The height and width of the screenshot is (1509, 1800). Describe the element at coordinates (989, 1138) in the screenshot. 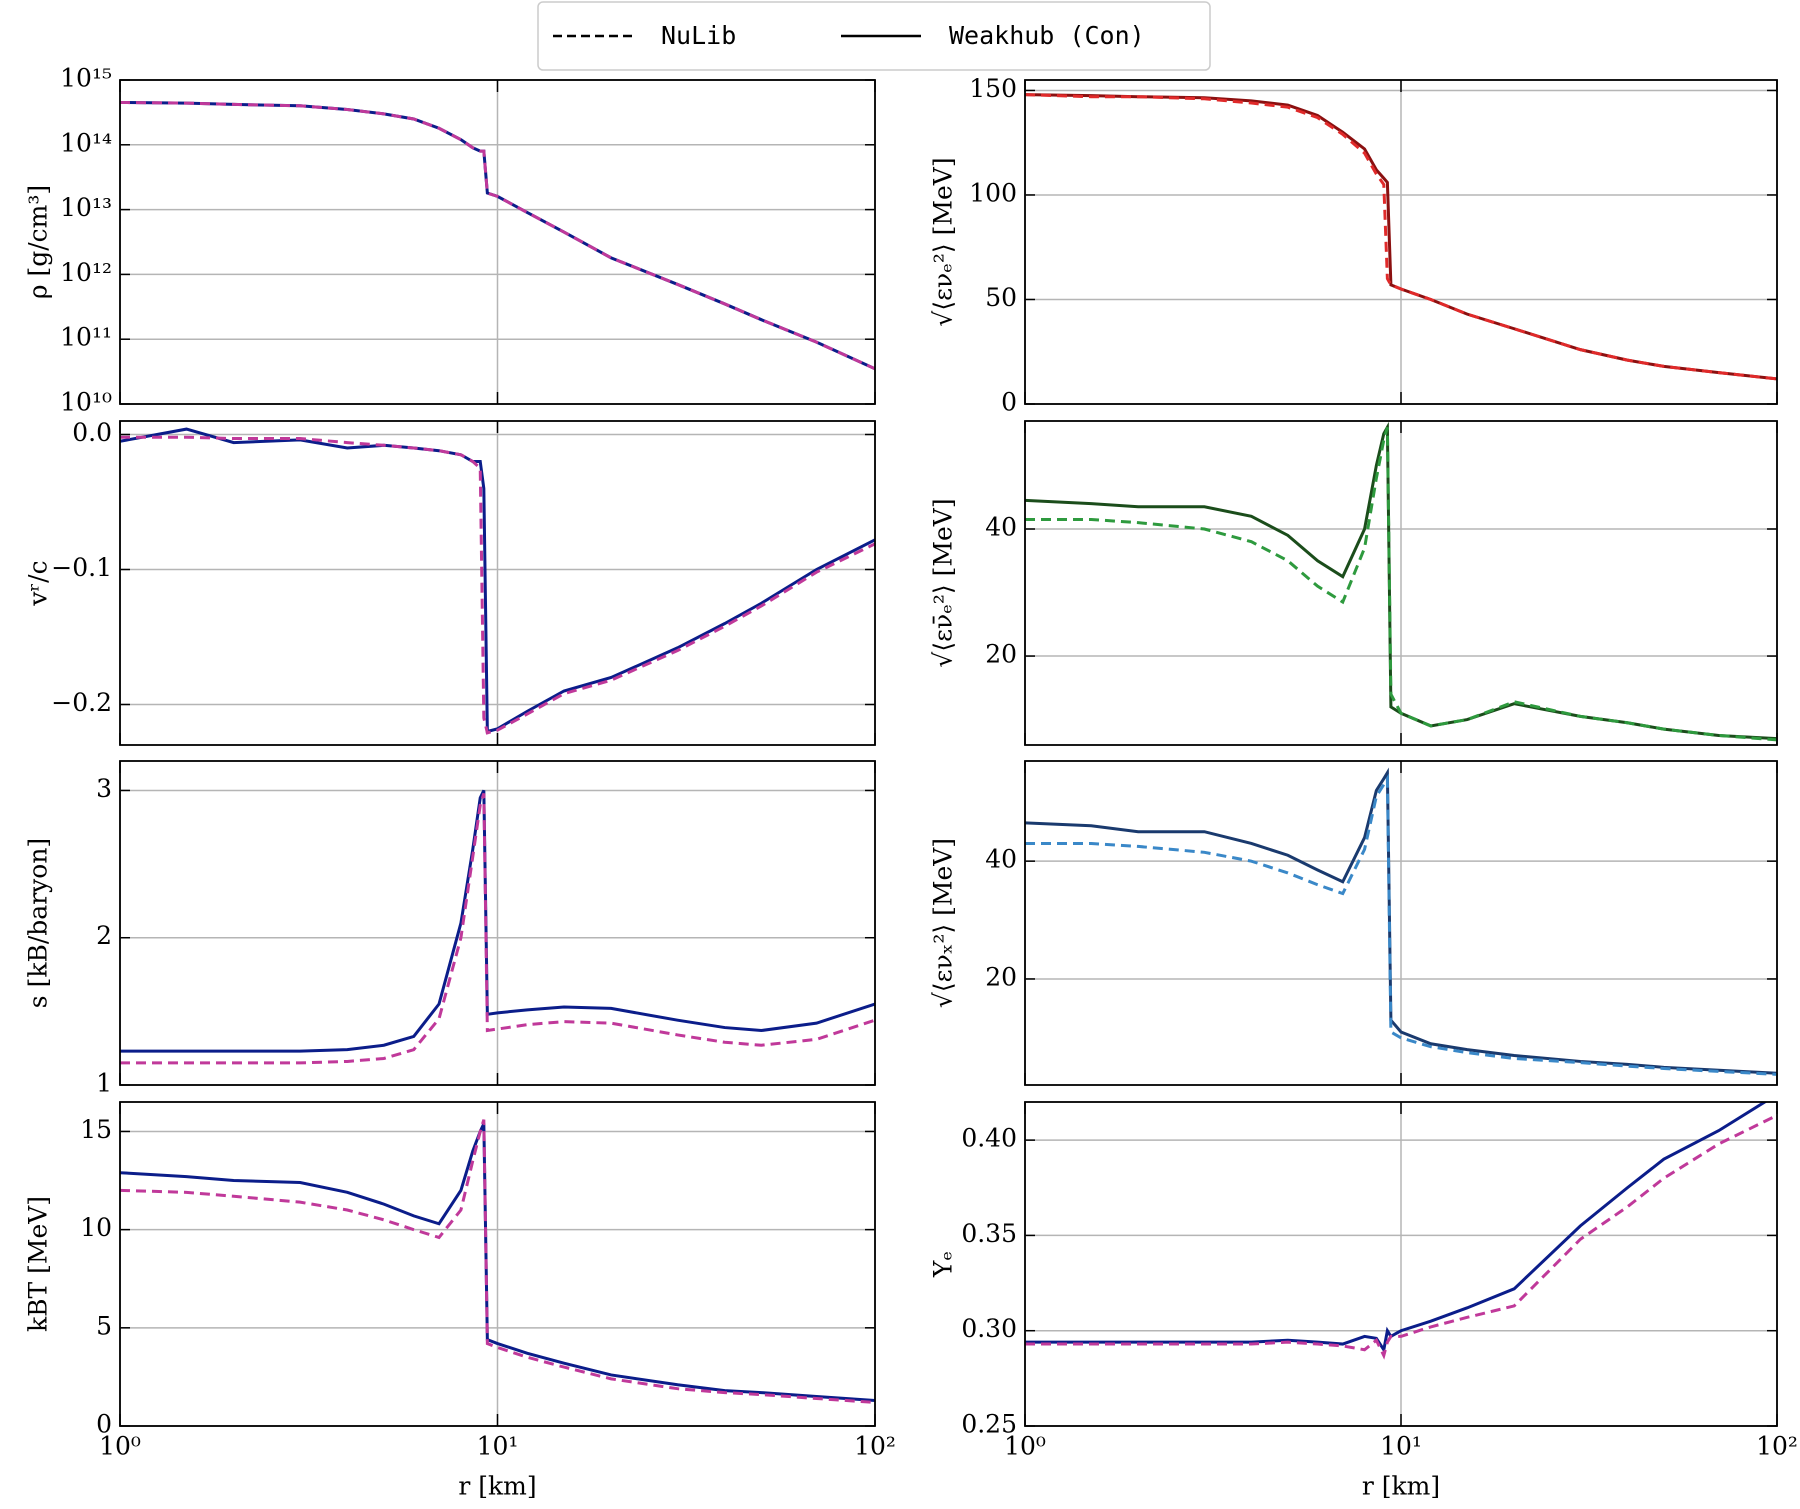

I see `y-tick-label: 0.40` at that location.